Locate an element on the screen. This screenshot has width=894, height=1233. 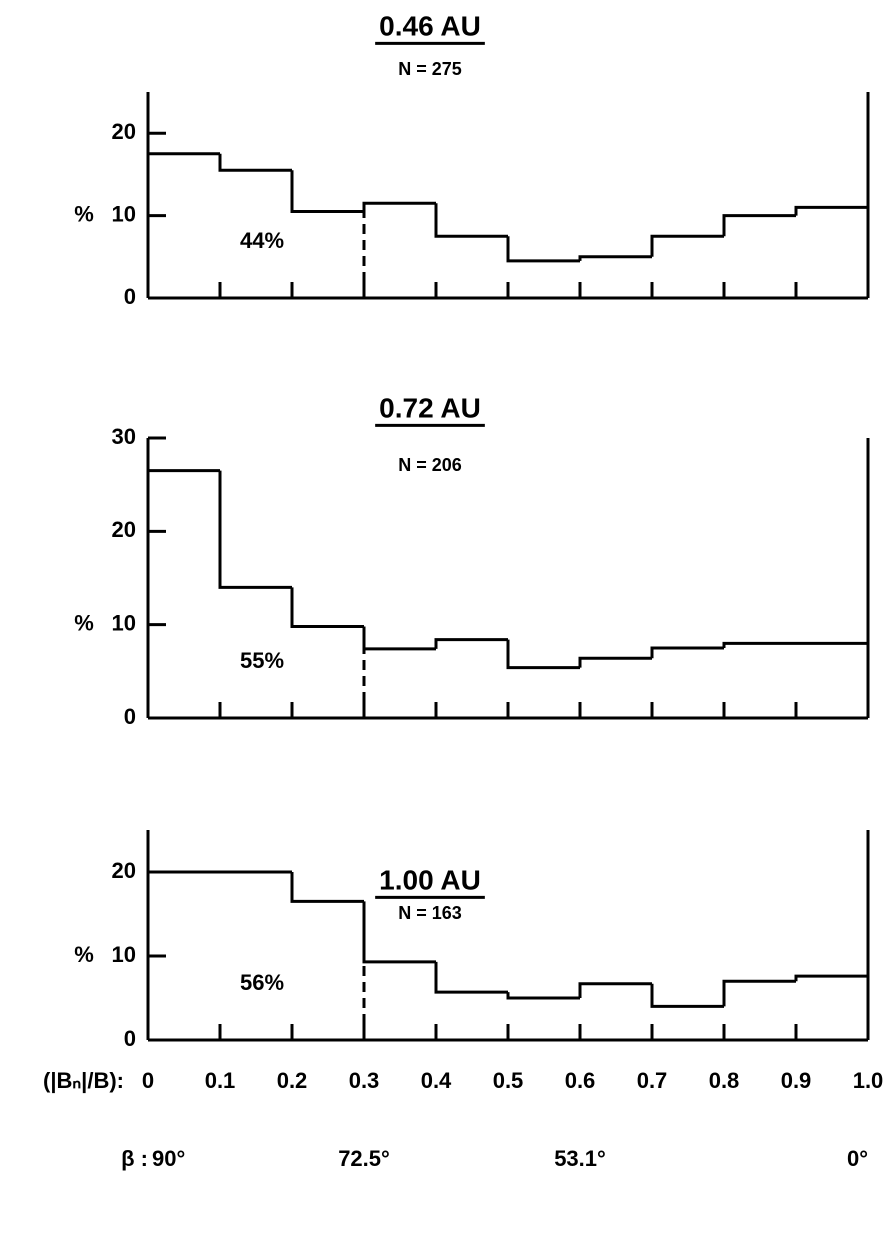
x-tick-label: 0.6 is located at coordinates (580, 1080).